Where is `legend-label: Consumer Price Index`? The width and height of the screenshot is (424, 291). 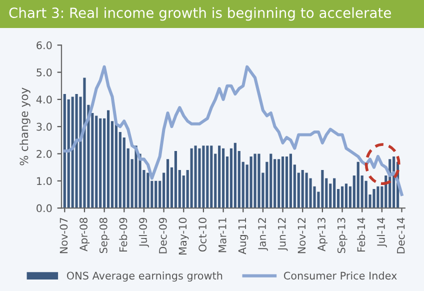 legend-label: Consumer Price Index is located at coordinates (340, 276).